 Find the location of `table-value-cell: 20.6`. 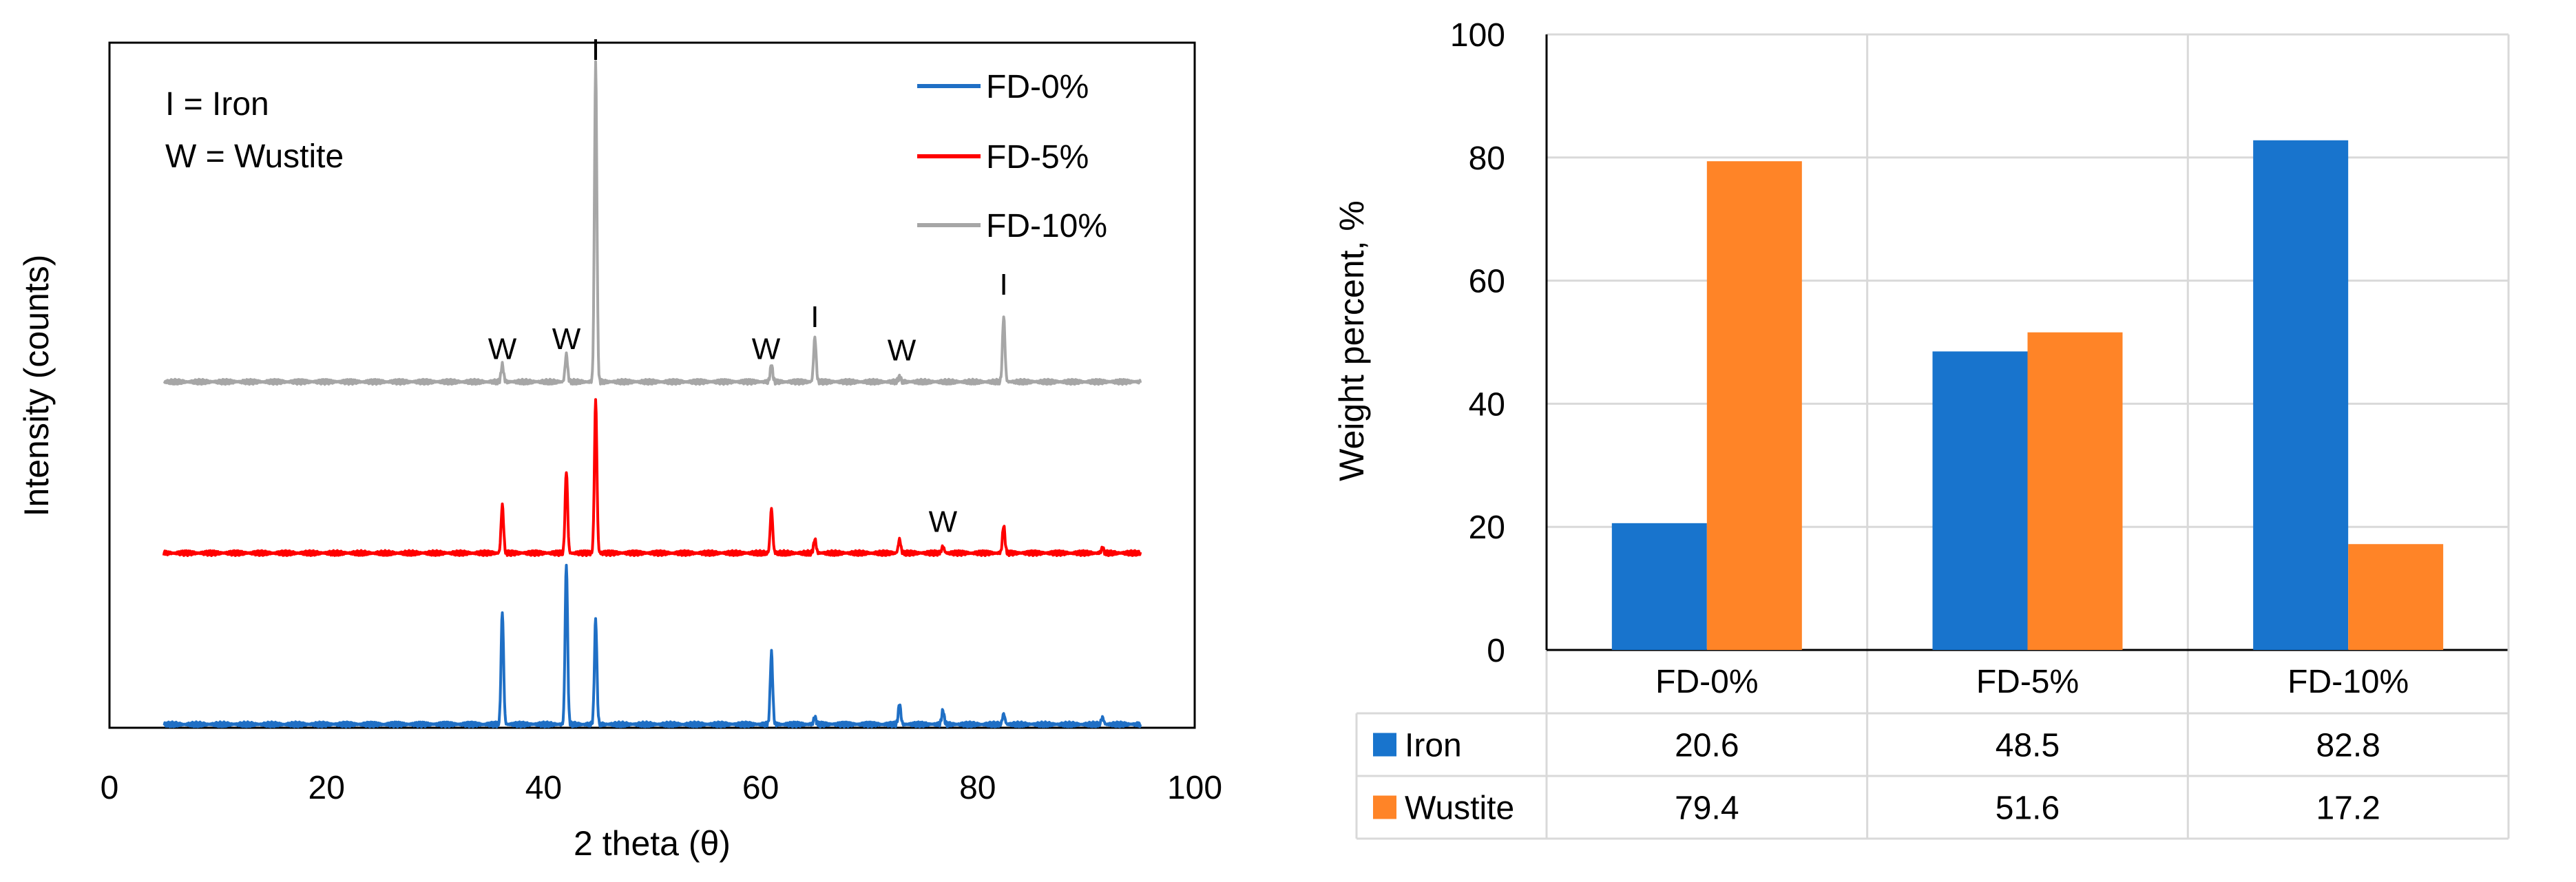

table-value-cell: 20.6 is located at coordinates (1707, 746).